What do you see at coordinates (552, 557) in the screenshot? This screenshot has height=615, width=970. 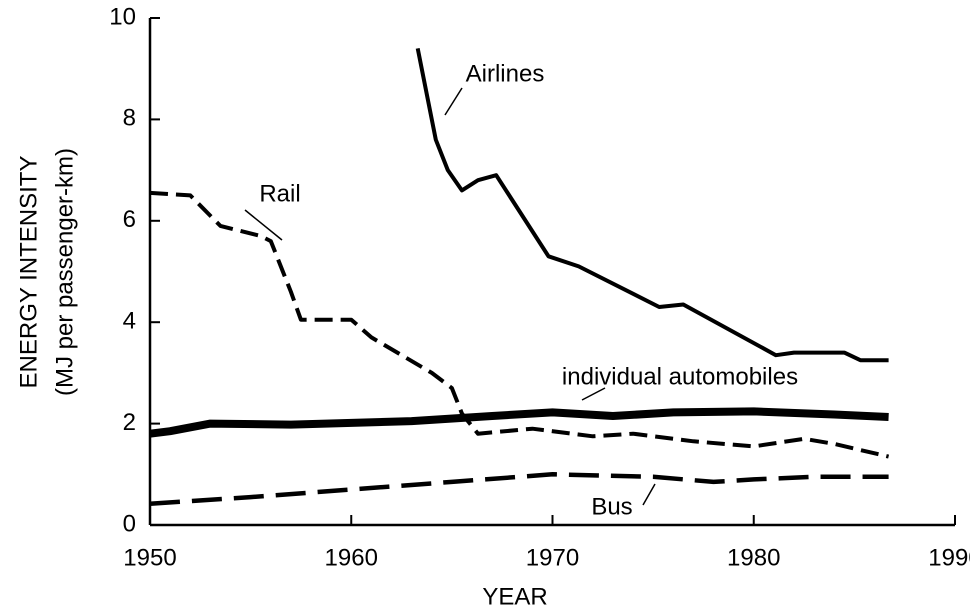 I see `x-tick-label: 1970` at bounding box center [552, 557].